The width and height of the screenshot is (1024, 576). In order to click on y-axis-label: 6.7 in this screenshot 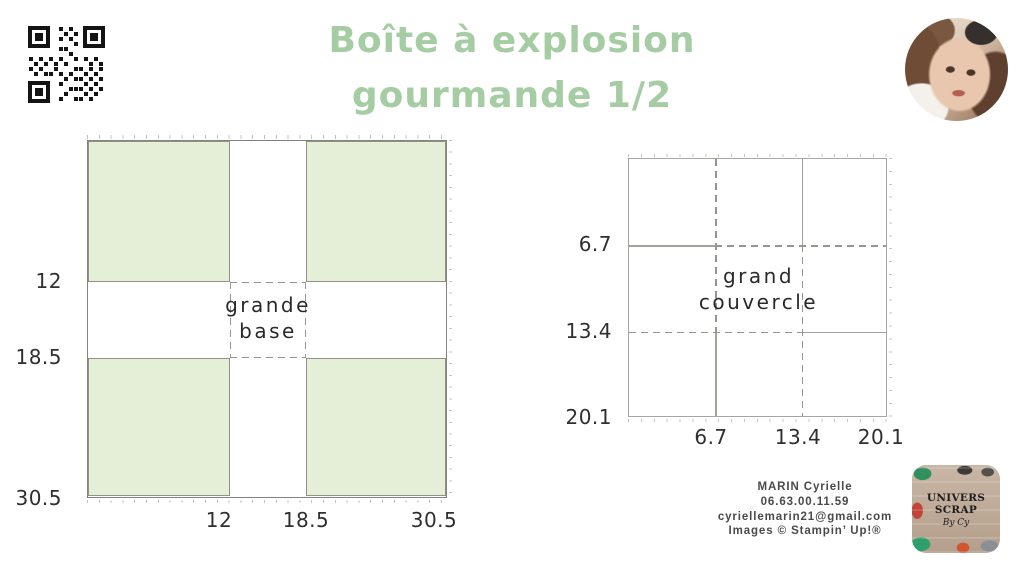, I will do `click(595, 244)`.